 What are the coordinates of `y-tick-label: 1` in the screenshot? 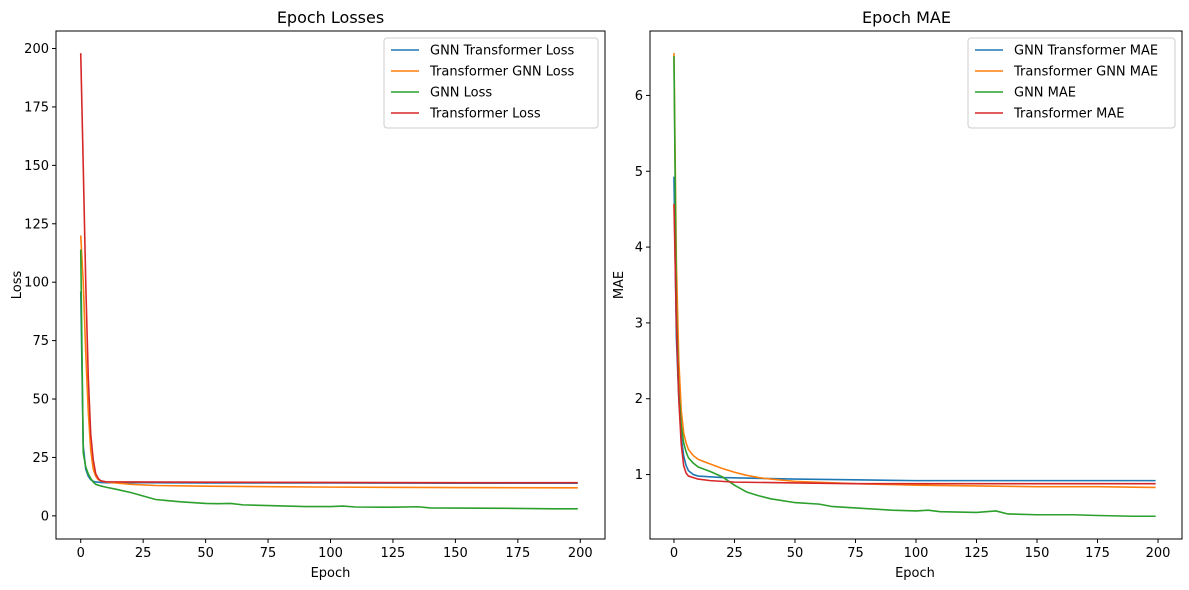 It's located at (639, 475).